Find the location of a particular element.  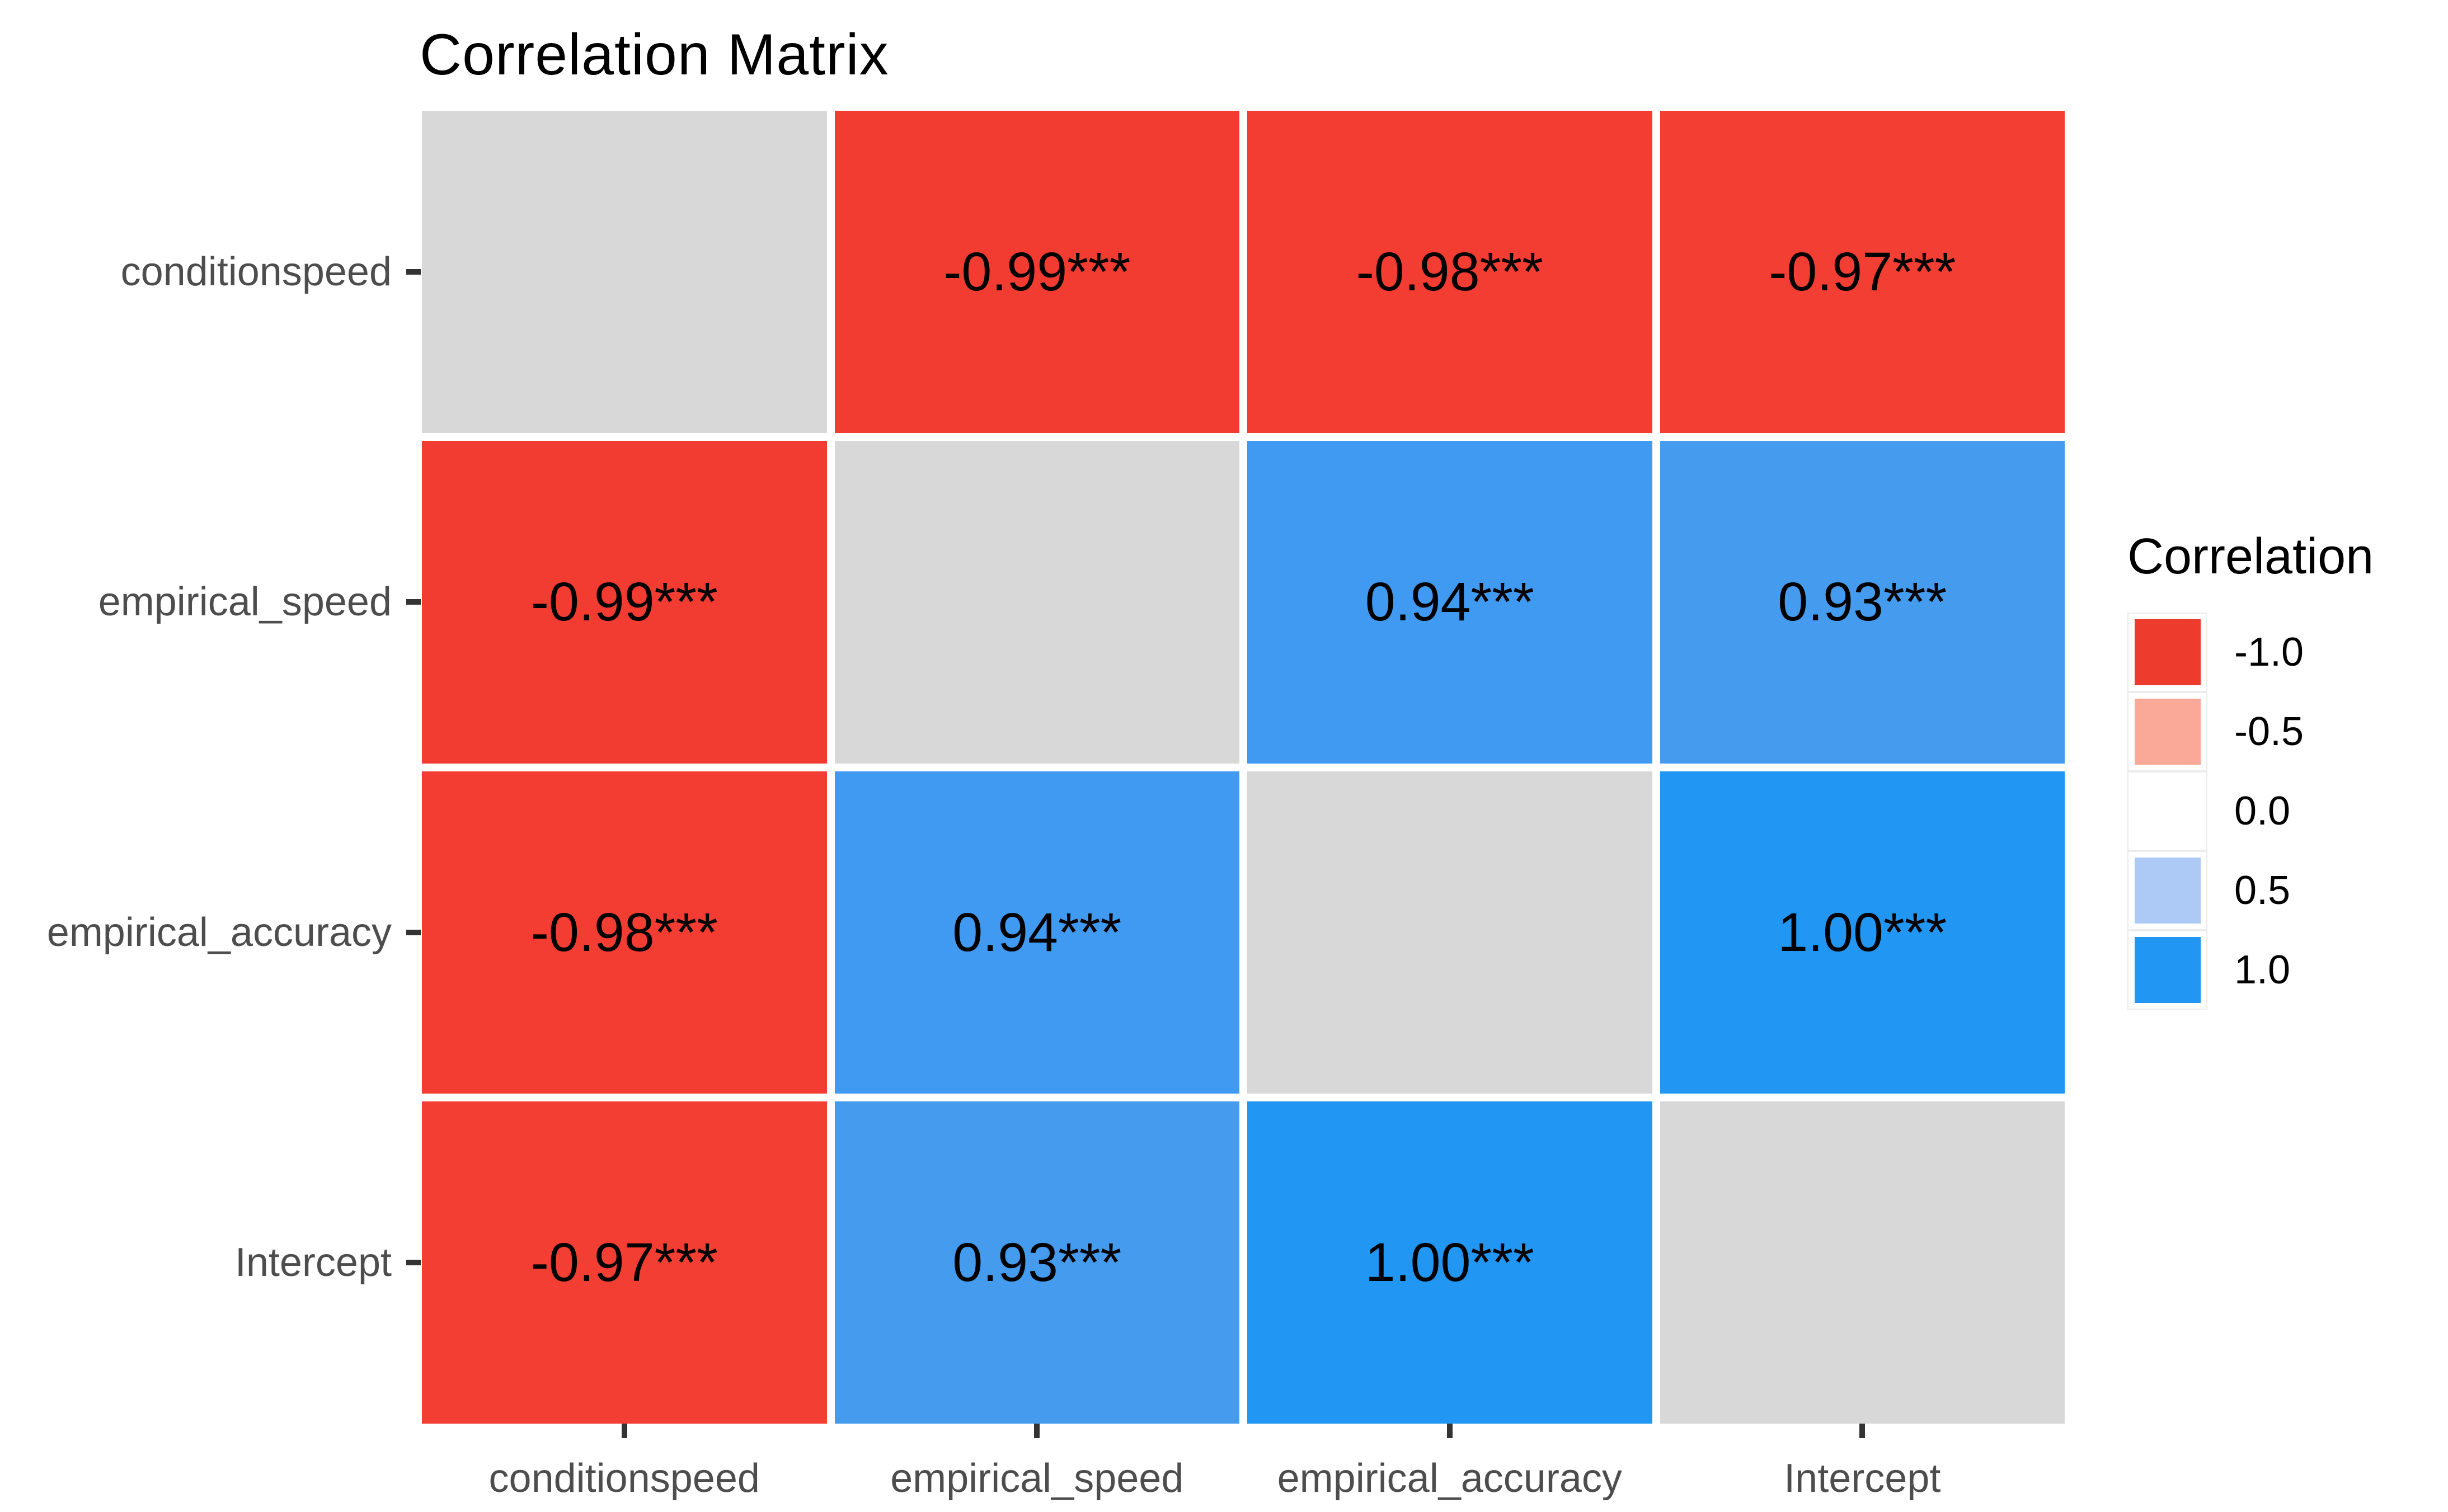

legend-entry: -1.0 is located at coordinates (2284, 653).